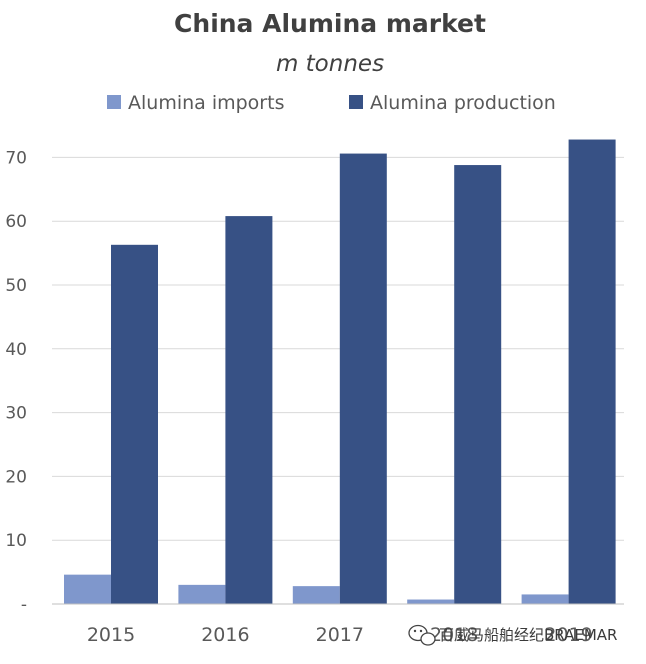  What do you see at coordinates (206, 103) in the screenshot?
I see `legend-label-imports: Alumina imports` at bounding box center [206, 103].